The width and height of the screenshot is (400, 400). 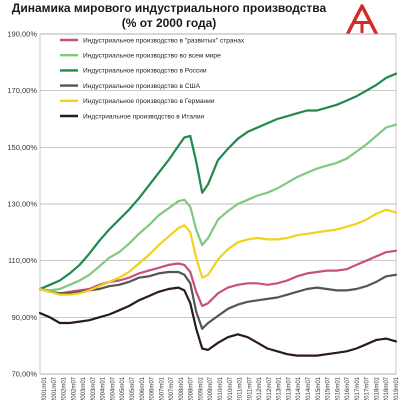 I want to click on legend-entry: Индустриальное производство в России, so click(x=145, y=71).